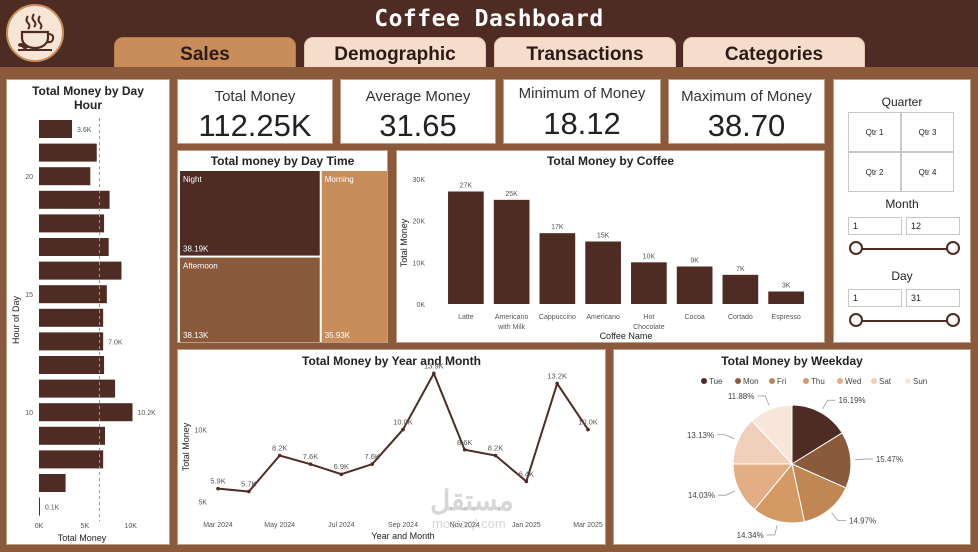 Image resolution: width=978 pixels, height=552 pixels. What do you see at coordinates (649, 256) in the screenshot?
I see `coffee-data-label: 10K` at bounding box center [649, 256].